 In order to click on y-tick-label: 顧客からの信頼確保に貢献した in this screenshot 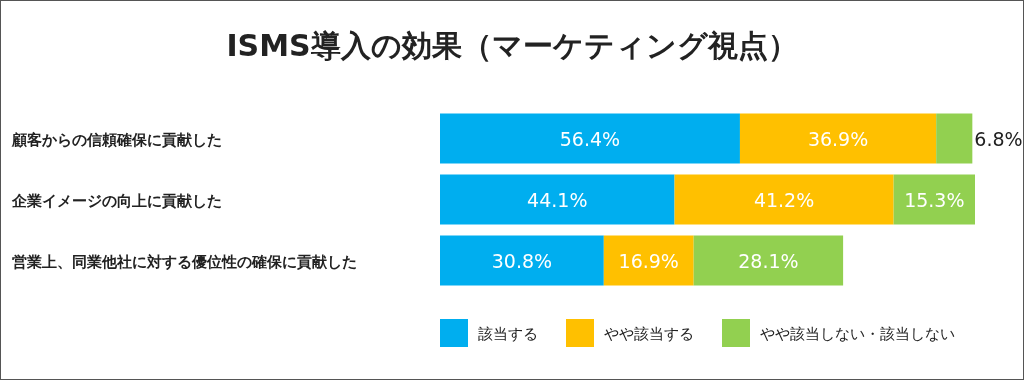, I will do `click(116, 139)`.